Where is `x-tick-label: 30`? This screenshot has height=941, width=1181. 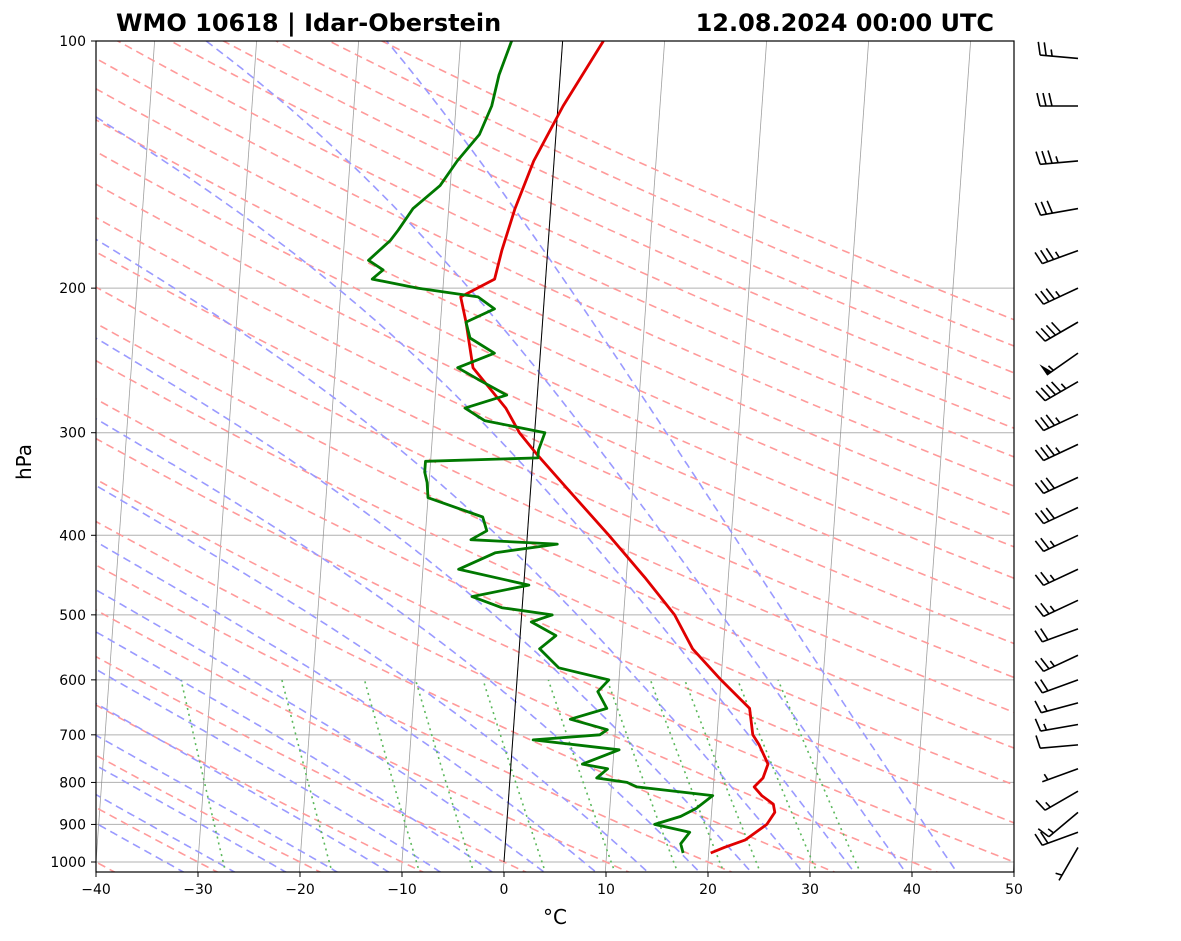 x-tick-label: 30 is located at coordinates (810, 890).